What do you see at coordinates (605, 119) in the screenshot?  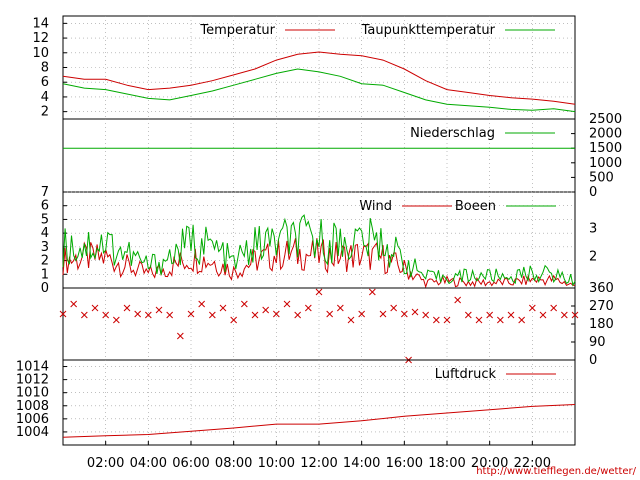 I see `y-tick-label: 2500` at bounding box center [605, 119].